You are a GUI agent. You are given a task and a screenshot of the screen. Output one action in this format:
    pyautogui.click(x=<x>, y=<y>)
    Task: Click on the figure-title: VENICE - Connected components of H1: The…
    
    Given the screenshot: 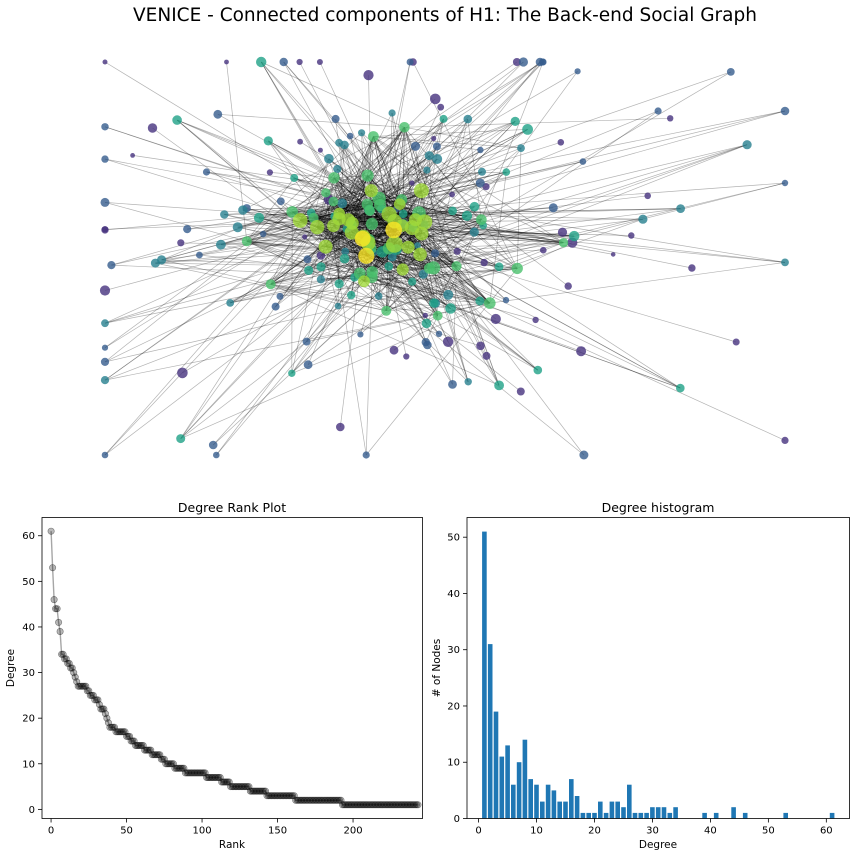 What is the action you would take?
    pyautogui.click(x=445, y=15)
    